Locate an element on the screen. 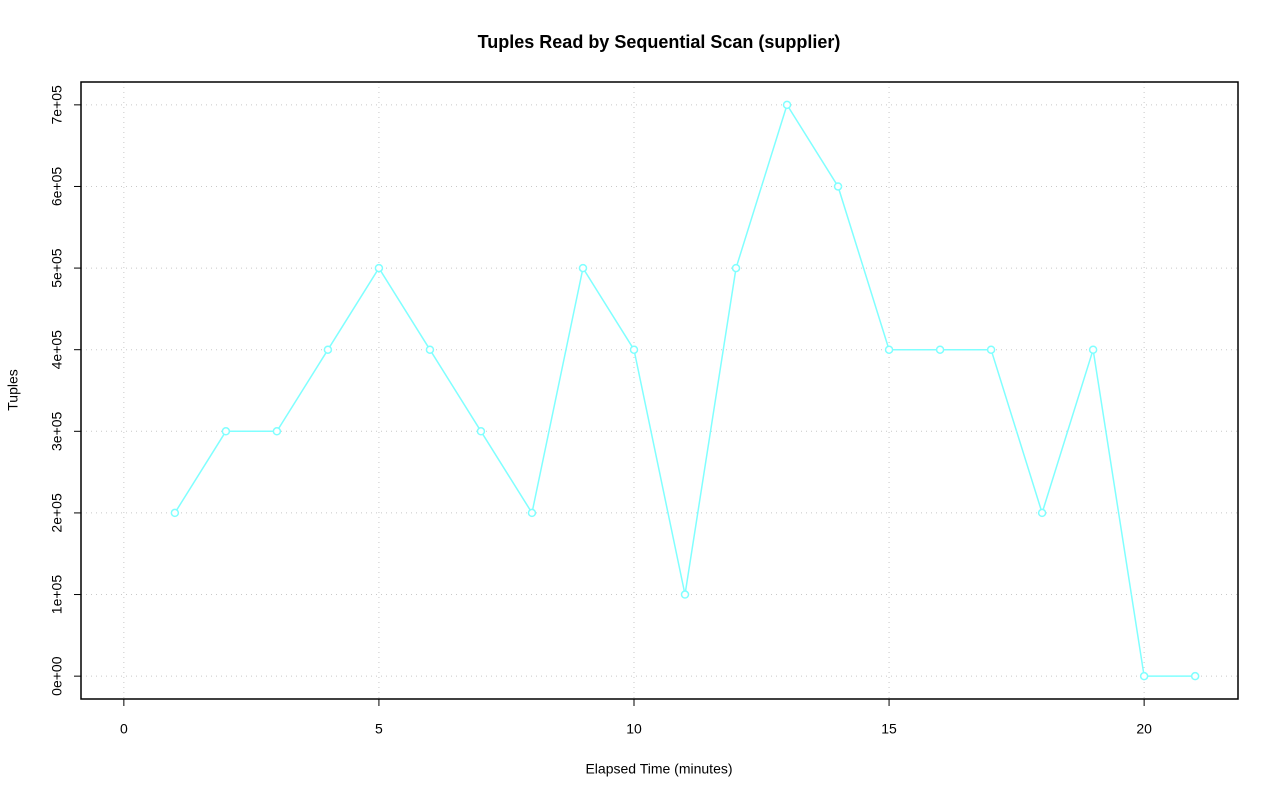 The width and height of the screenshot is (1280, 801). y-tick-label: 5e+05 is located at coordinates (57, 268).